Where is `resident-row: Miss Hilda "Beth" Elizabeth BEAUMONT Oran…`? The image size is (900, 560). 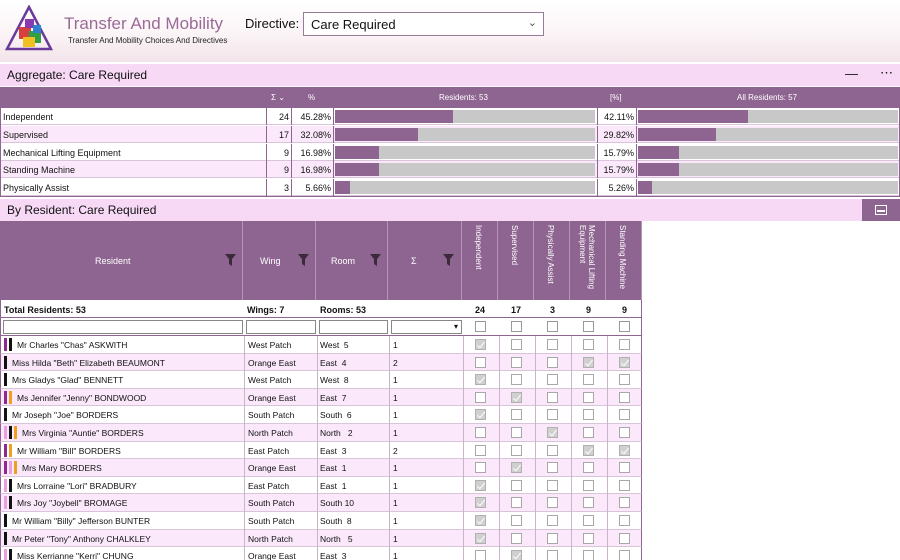
resident-row: Miss Hilda "Beth" Elizabeth BEAUMONT Oran… is located at coordinates (321, 362).